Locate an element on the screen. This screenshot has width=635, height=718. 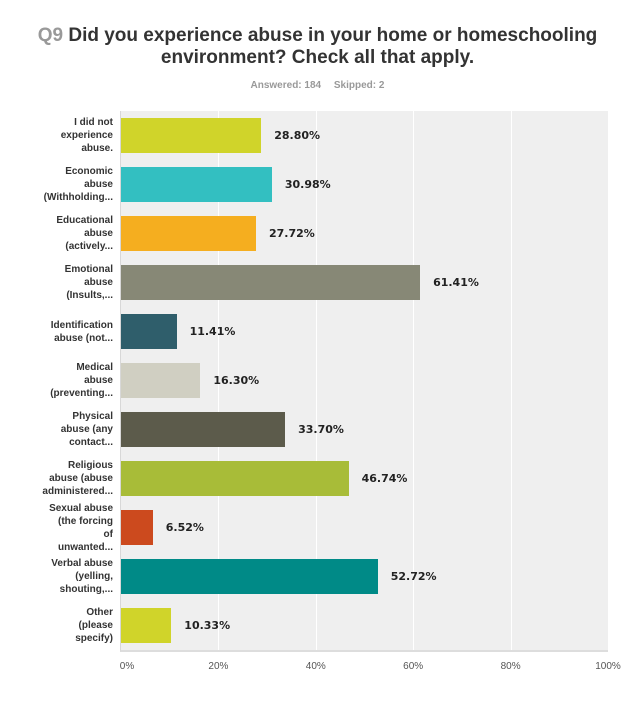
category-label-line: (yelling, is located at coordinates (94, 576).